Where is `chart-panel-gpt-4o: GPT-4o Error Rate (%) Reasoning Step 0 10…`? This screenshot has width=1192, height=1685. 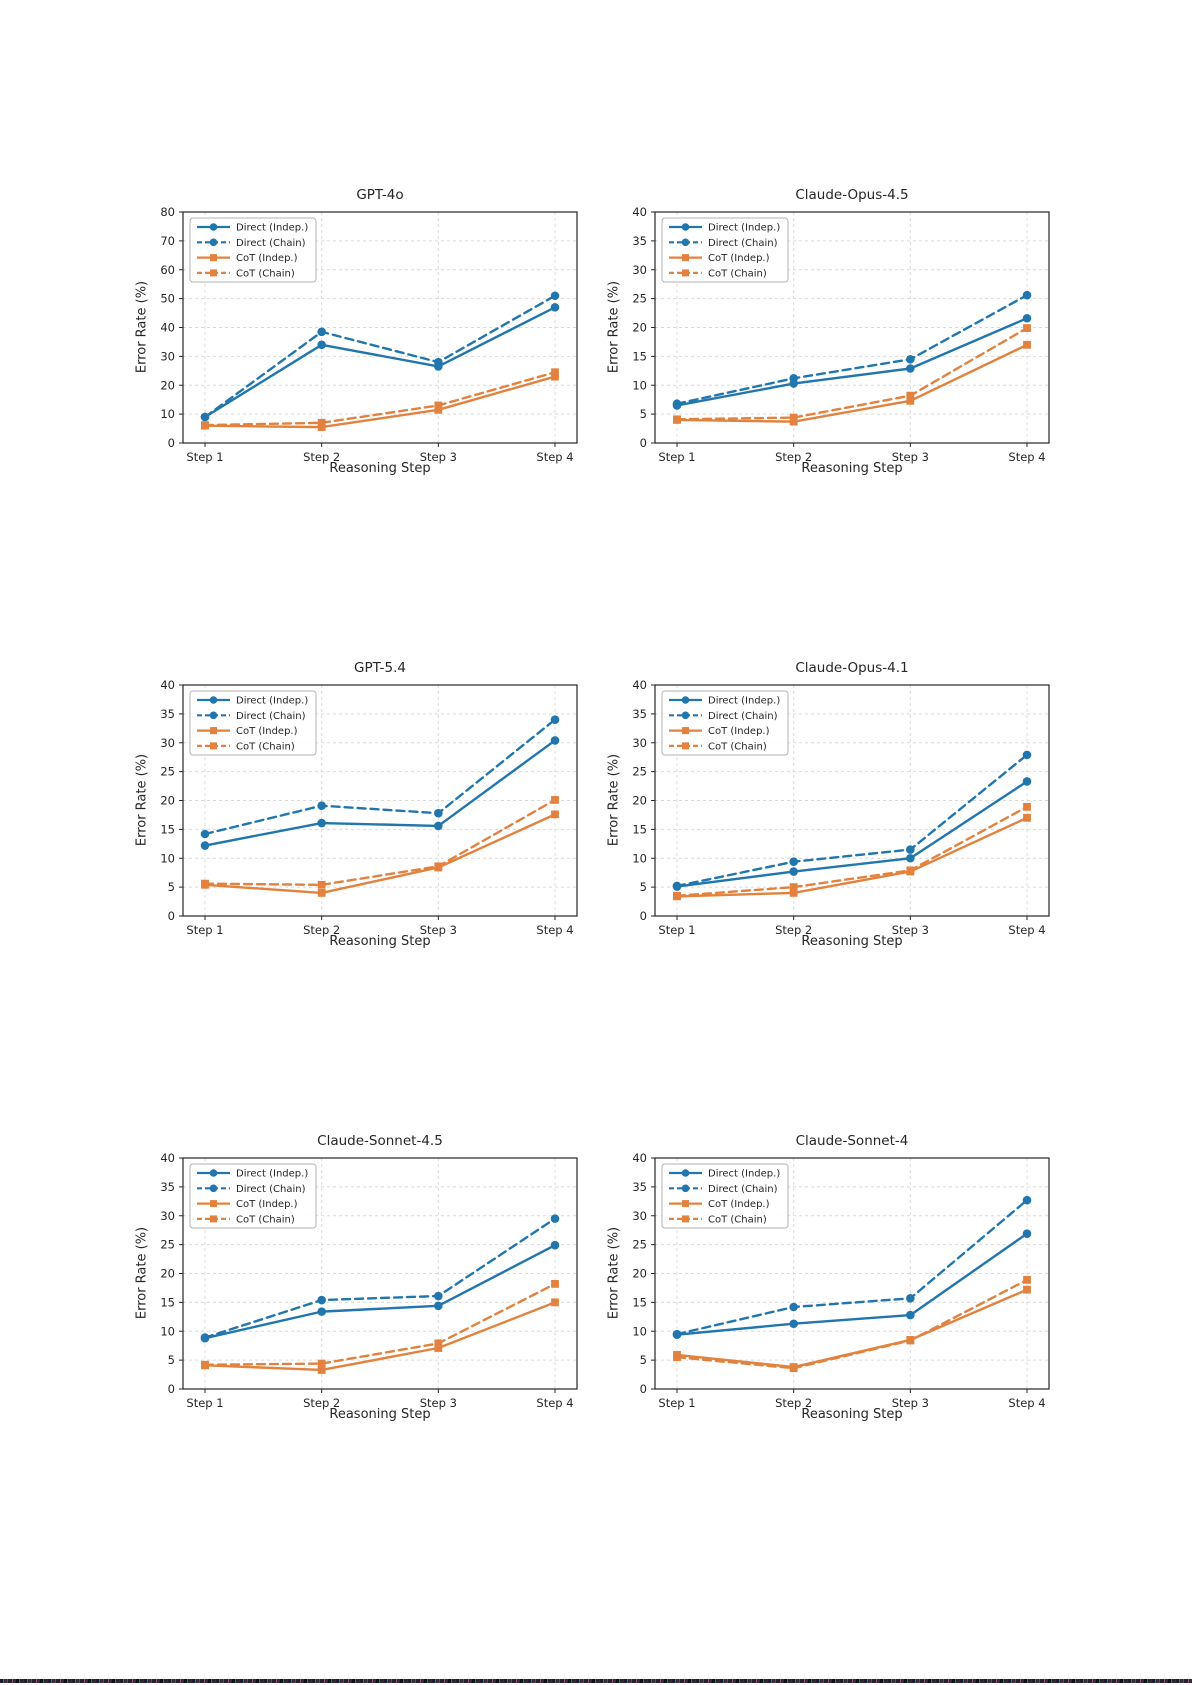 chart-panel-gpt-4o: GPT-4o Error Rate (%) Reasoning Step 0 10… is located at coordinates (358, 329).